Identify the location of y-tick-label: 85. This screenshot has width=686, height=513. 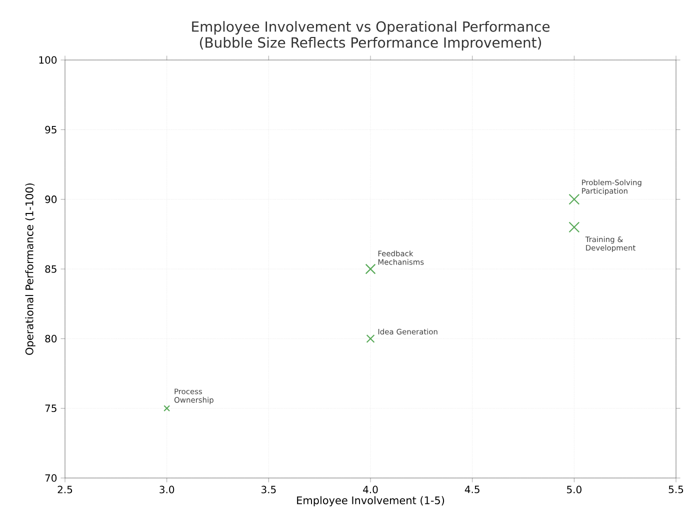
(50, 269).